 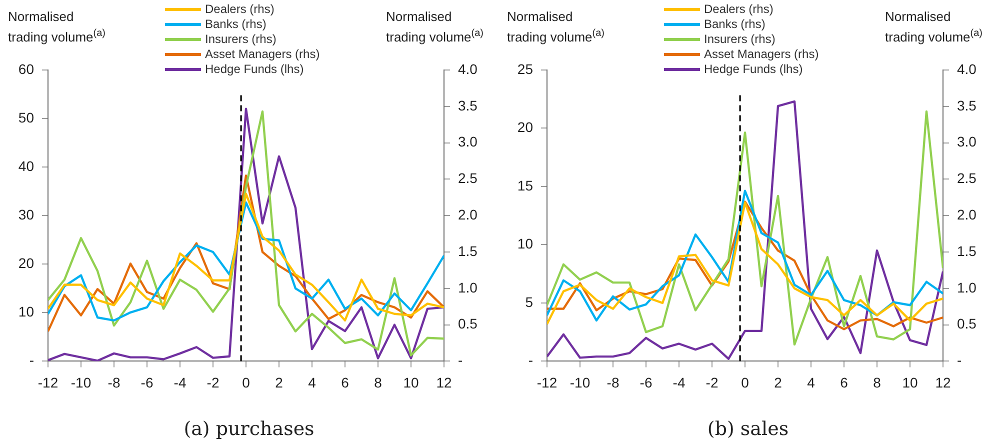 What do you see at coordinates (26, 68) in the screenshot?
I see `y-tick-label: 60` at bounding box center [26, 68].